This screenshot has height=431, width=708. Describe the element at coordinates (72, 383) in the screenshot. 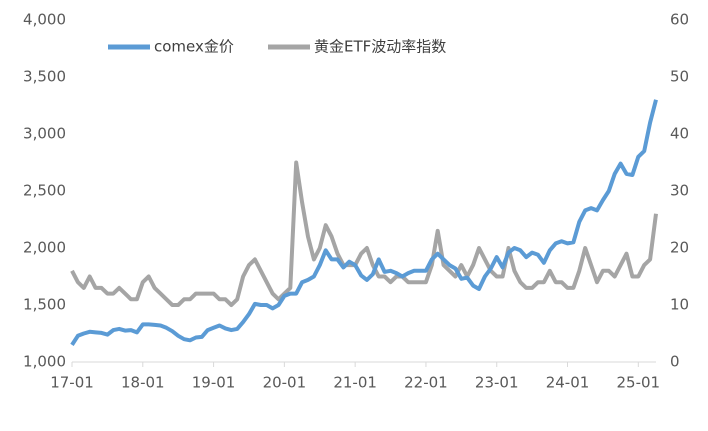

I see `x-tick-label: 17-01` at that location.